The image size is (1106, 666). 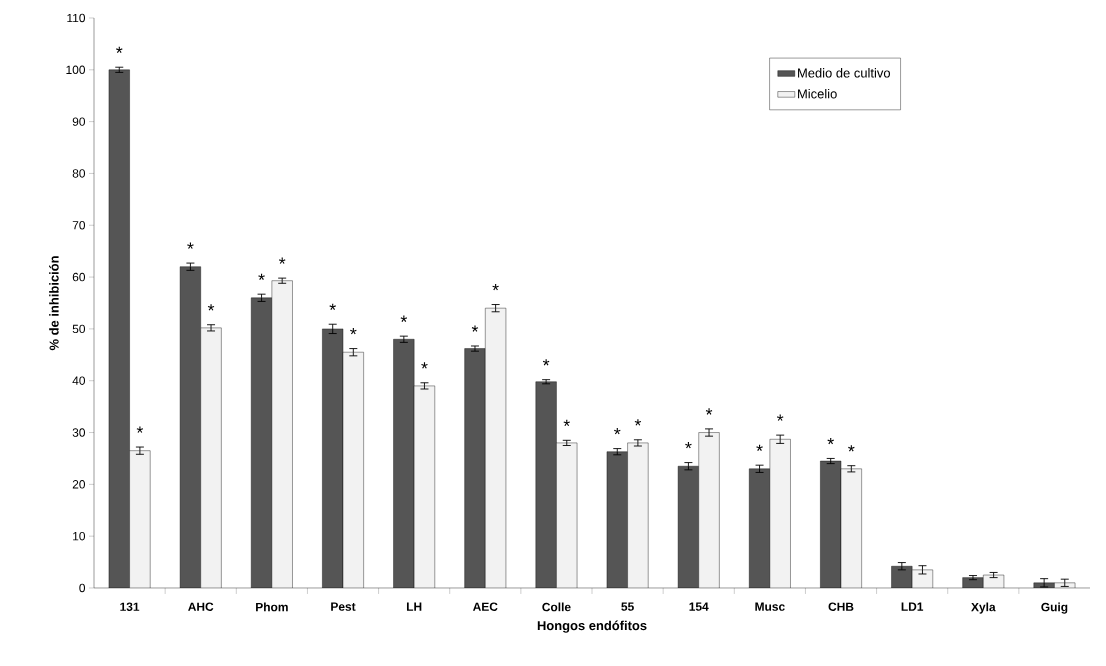 I want to click on x-tick-label: LH, so click(x=414, y=606).